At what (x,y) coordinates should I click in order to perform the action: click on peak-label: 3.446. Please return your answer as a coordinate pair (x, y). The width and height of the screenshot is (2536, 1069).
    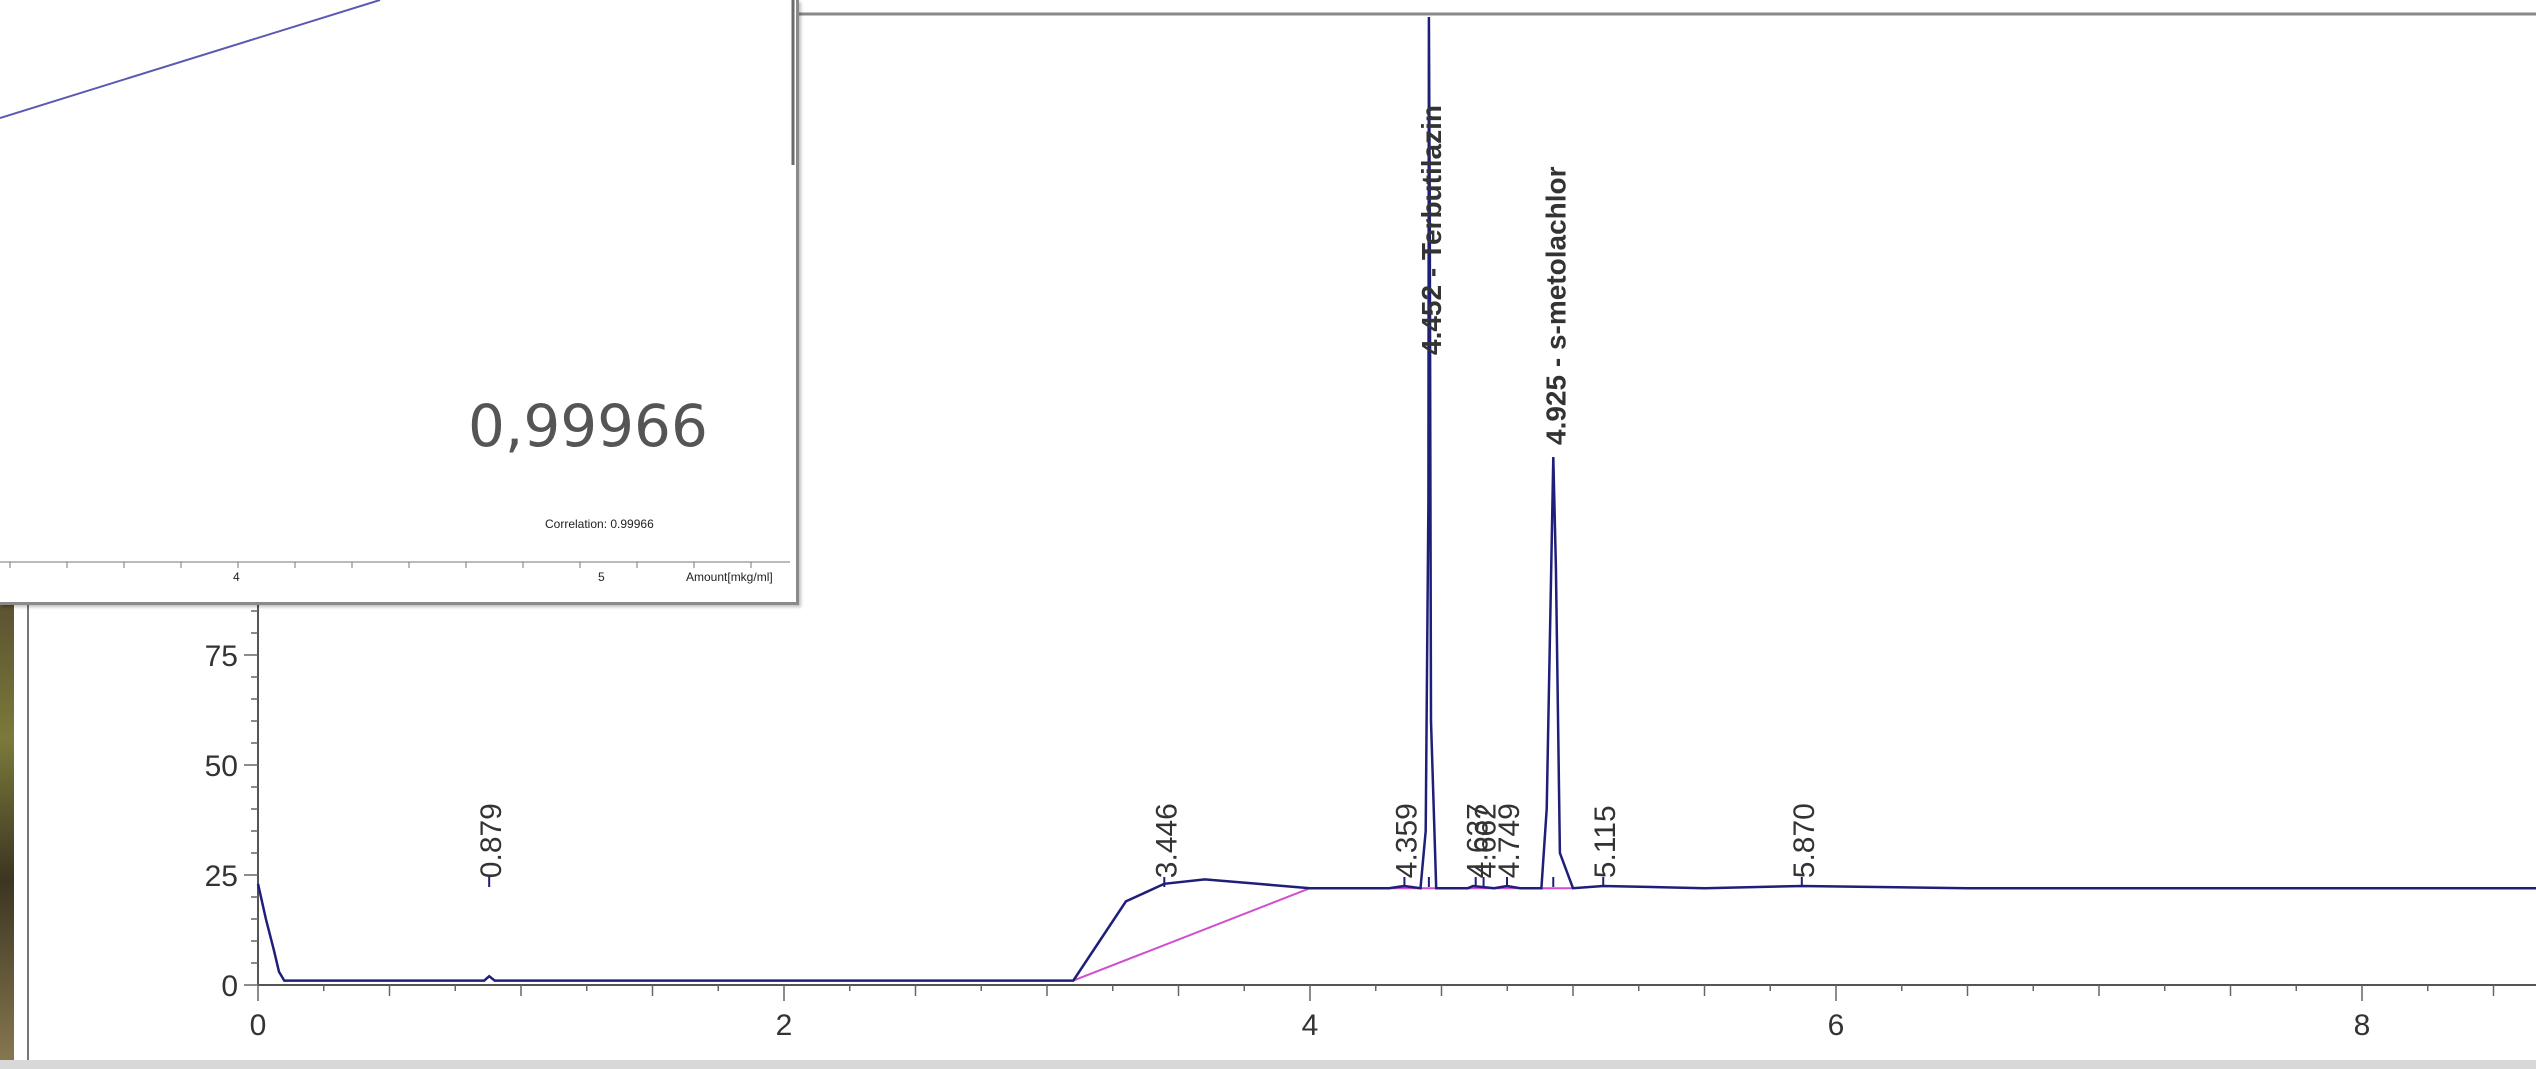
    Looking at the image, I should click on (1166, 840).